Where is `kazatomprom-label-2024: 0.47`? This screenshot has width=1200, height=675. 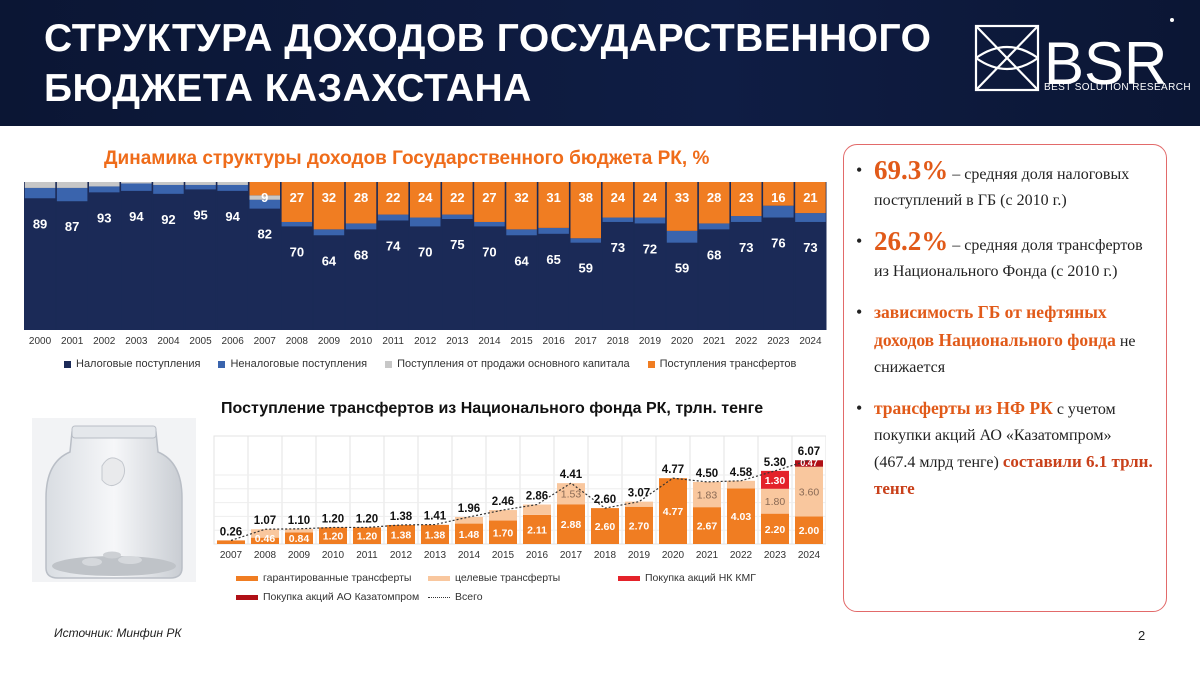
kazatomprom-label-2024: 0.47 is located at coordinates (809, 463).